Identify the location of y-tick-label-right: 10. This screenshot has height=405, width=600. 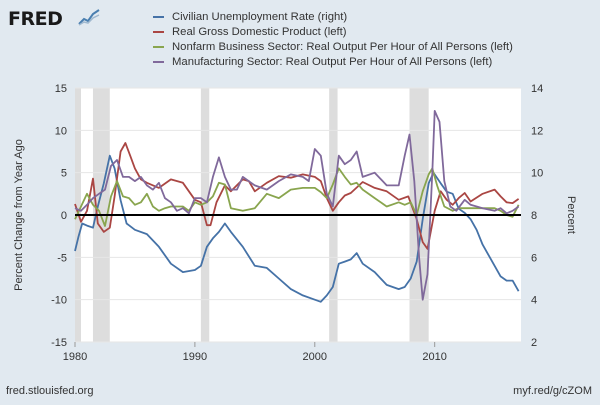
(537, 174).